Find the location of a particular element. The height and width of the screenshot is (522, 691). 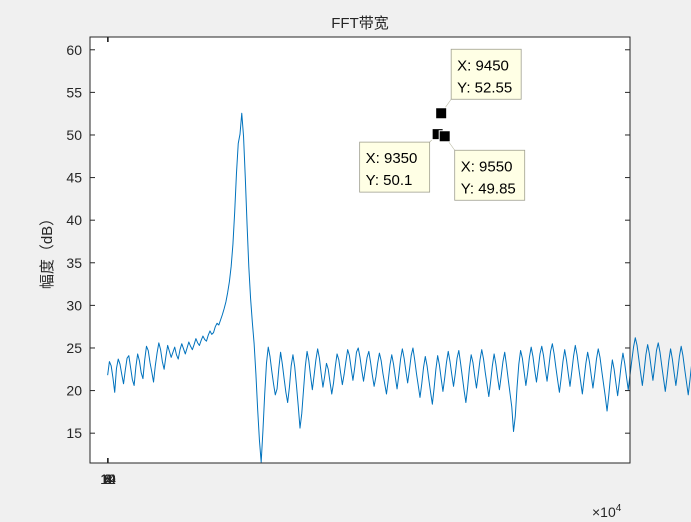

chart-title: FFT带宽 is located at coordinates (360, 23).